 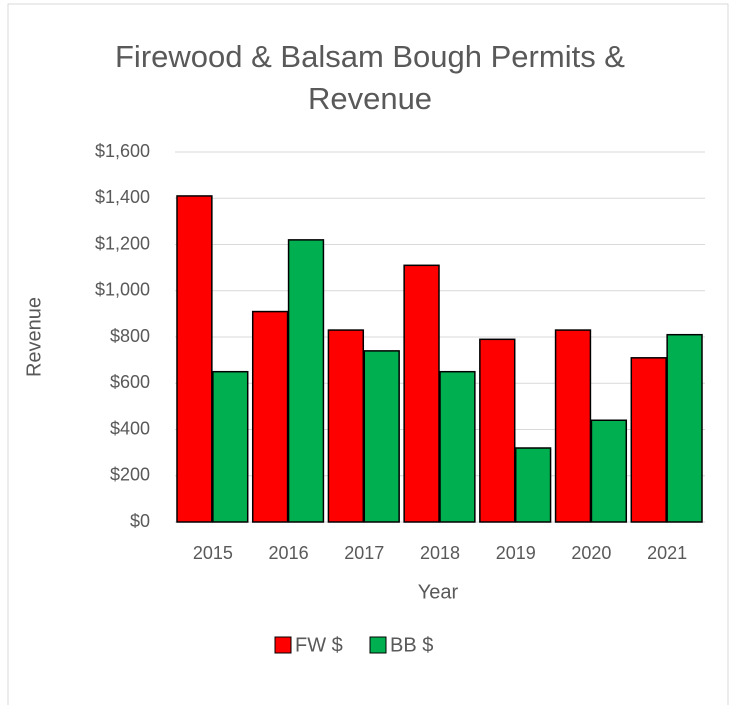 What do you see at coordinates (122, 290) in the screenshot?
I see `y-tick-label: $1,000` at bounding box center [122, 290].